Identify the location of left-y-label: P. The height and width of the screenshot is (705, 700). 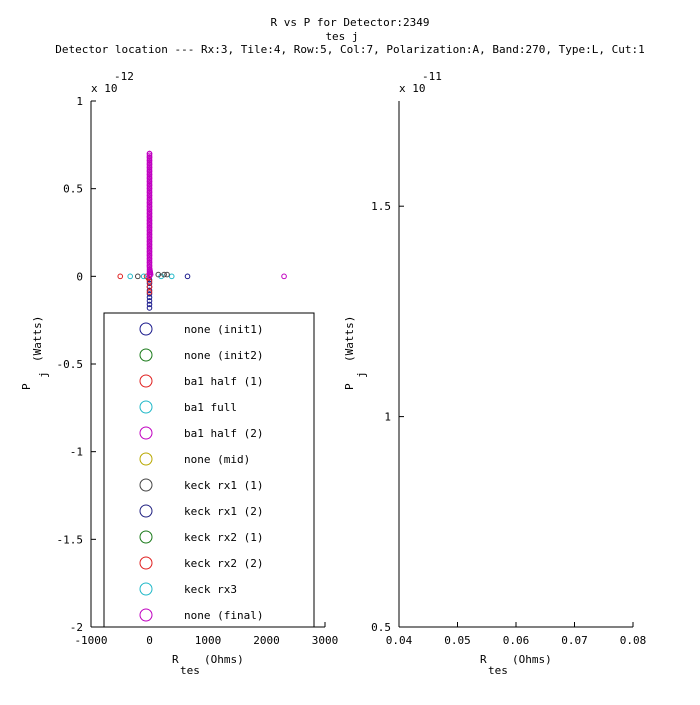
(26, 386).